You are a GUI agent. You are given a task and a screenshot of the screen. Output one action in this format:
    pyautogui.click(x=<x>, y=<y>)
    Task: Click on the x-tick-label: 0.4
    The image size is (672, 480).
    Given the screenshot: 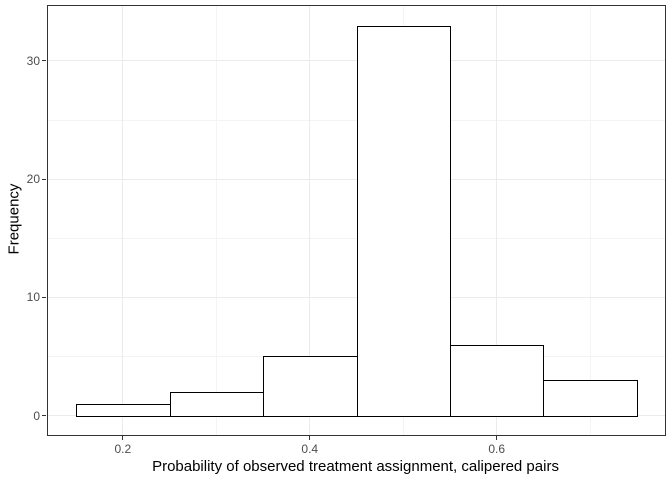 What is the action you would take?
    pyautogui.click(x=310, y=449)
    